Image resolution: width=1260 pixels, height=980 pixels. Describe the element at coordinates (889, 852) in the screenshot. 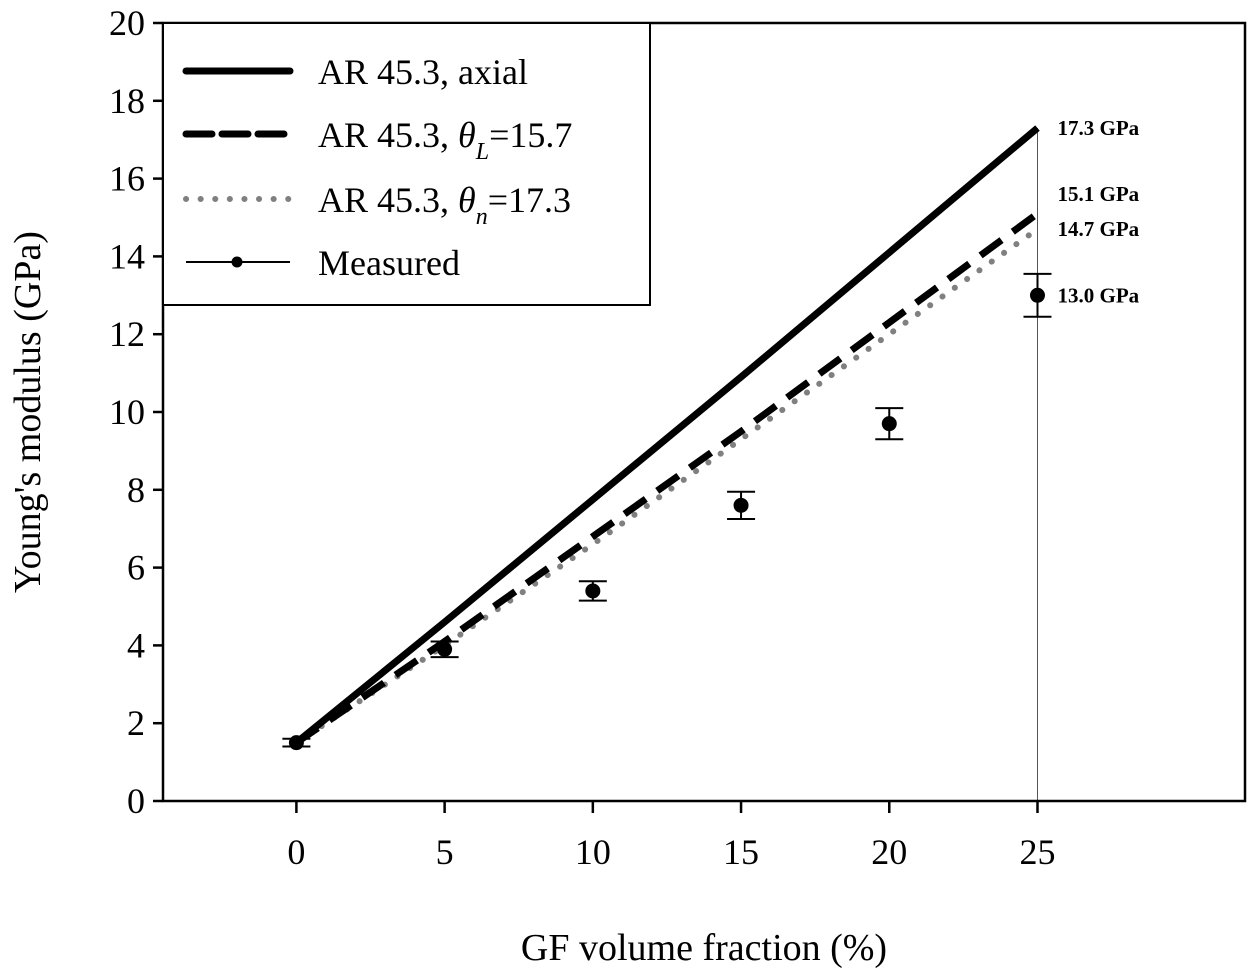

I see `x-tick-label: 20` at that location.